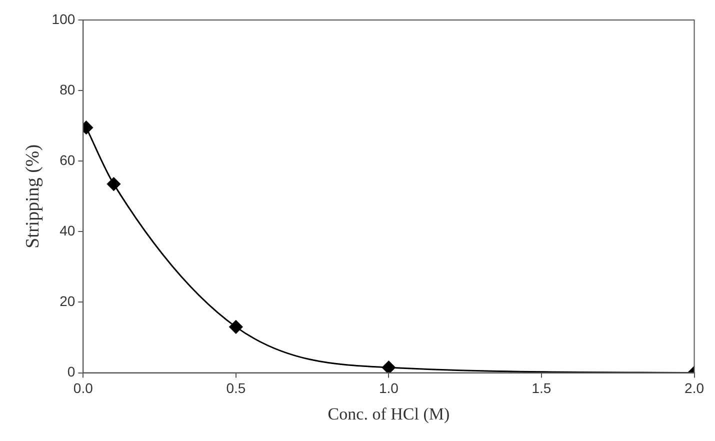  What do you see at coordinates (694, 388) in the screenshot?
I see `x-tick-label: 2.0` at bounding box center [694, 388].